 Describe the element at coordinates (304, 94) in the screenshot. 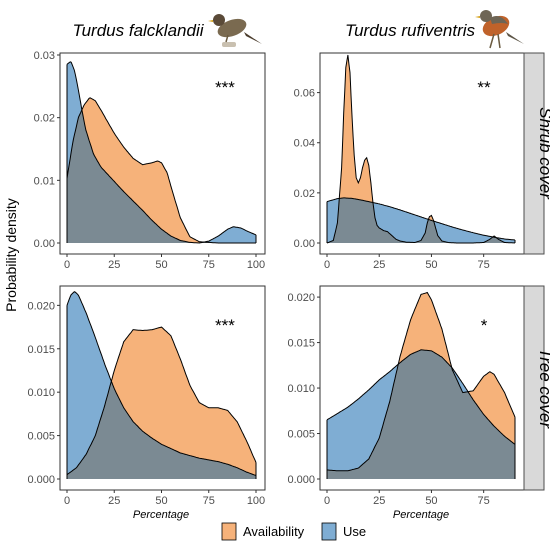

I see `y-tick-label: 0.06` at that location.